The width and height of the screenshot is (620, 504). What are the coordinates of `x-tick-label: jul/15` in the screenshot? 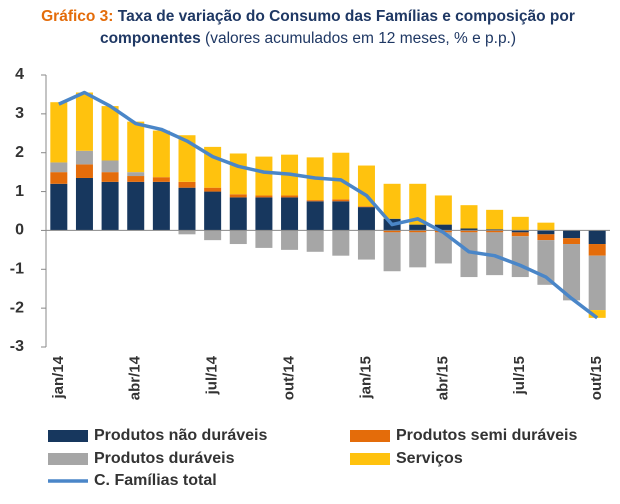 It's located at (519, 375).